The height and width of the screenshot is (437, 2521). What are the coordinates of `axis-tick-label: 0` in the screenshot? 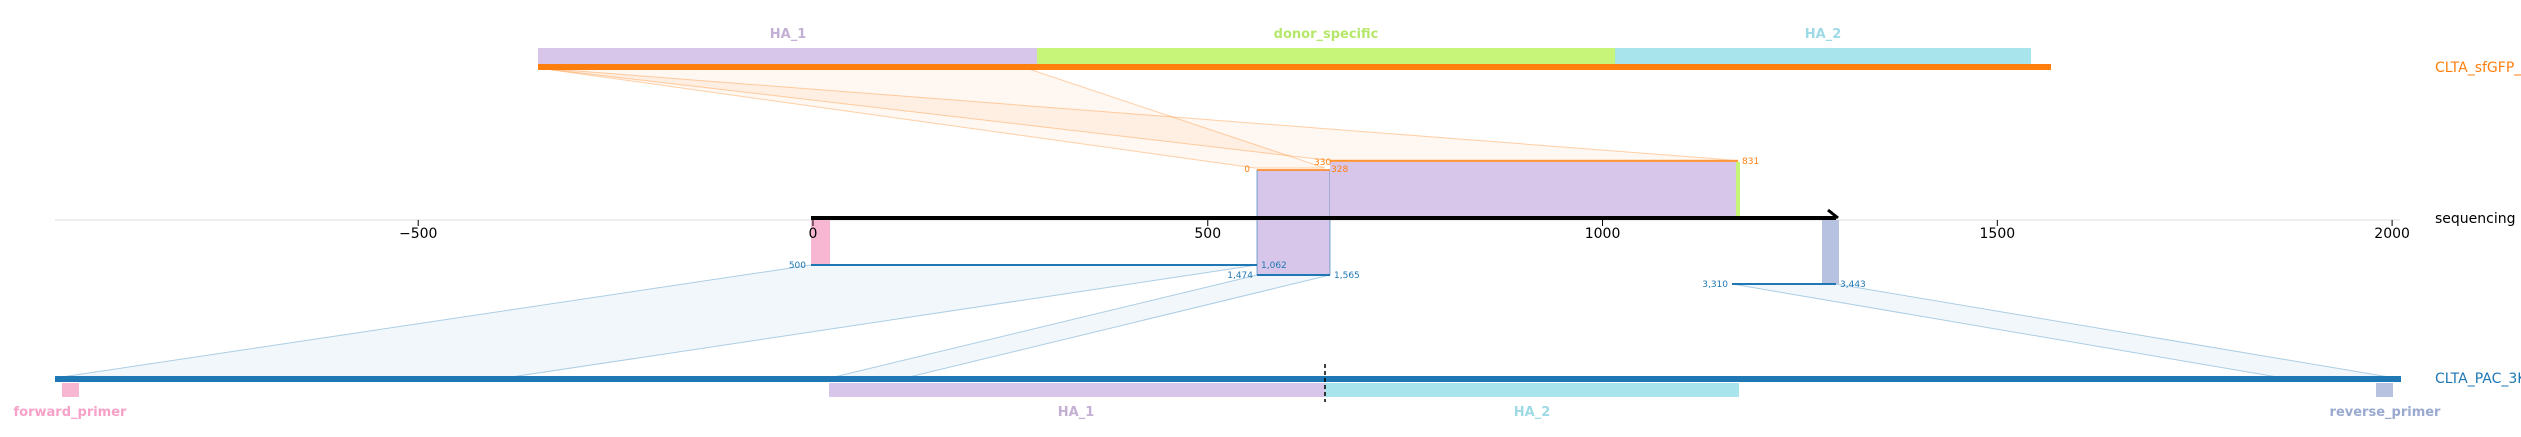 It's located at (813, 234).